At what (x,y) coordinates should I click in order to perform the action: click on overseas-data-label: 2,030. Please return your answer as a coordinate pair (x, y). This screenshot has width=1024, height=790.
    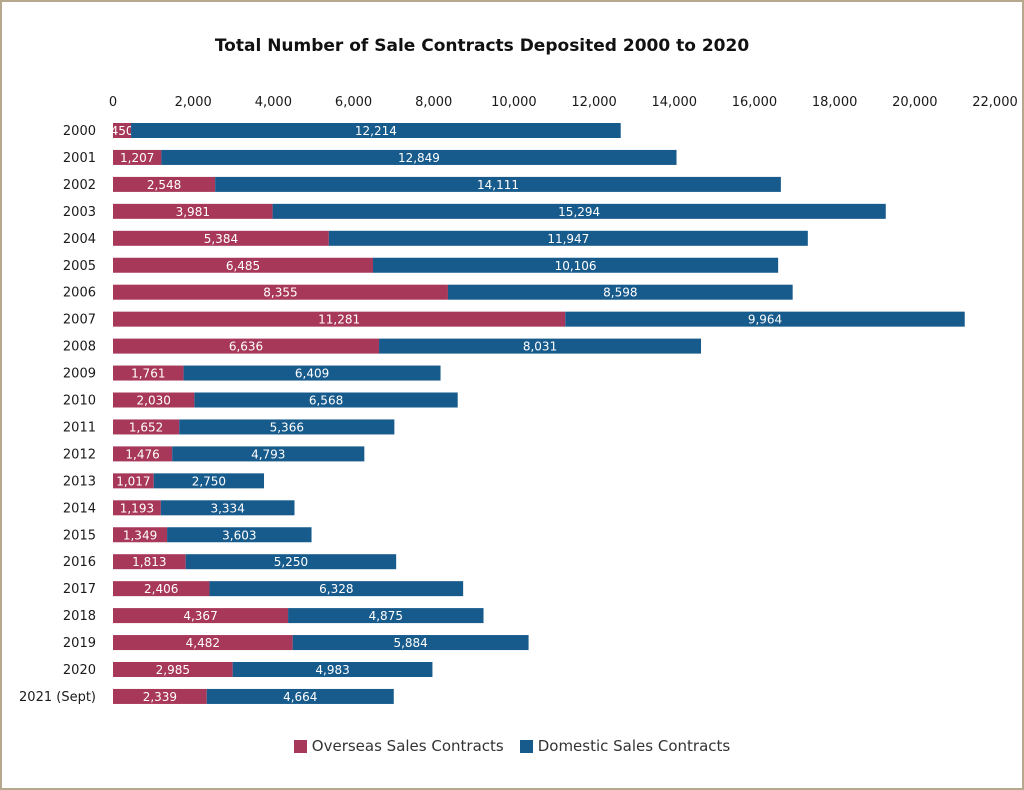
    Looking at the image, I should click on (154, 401).